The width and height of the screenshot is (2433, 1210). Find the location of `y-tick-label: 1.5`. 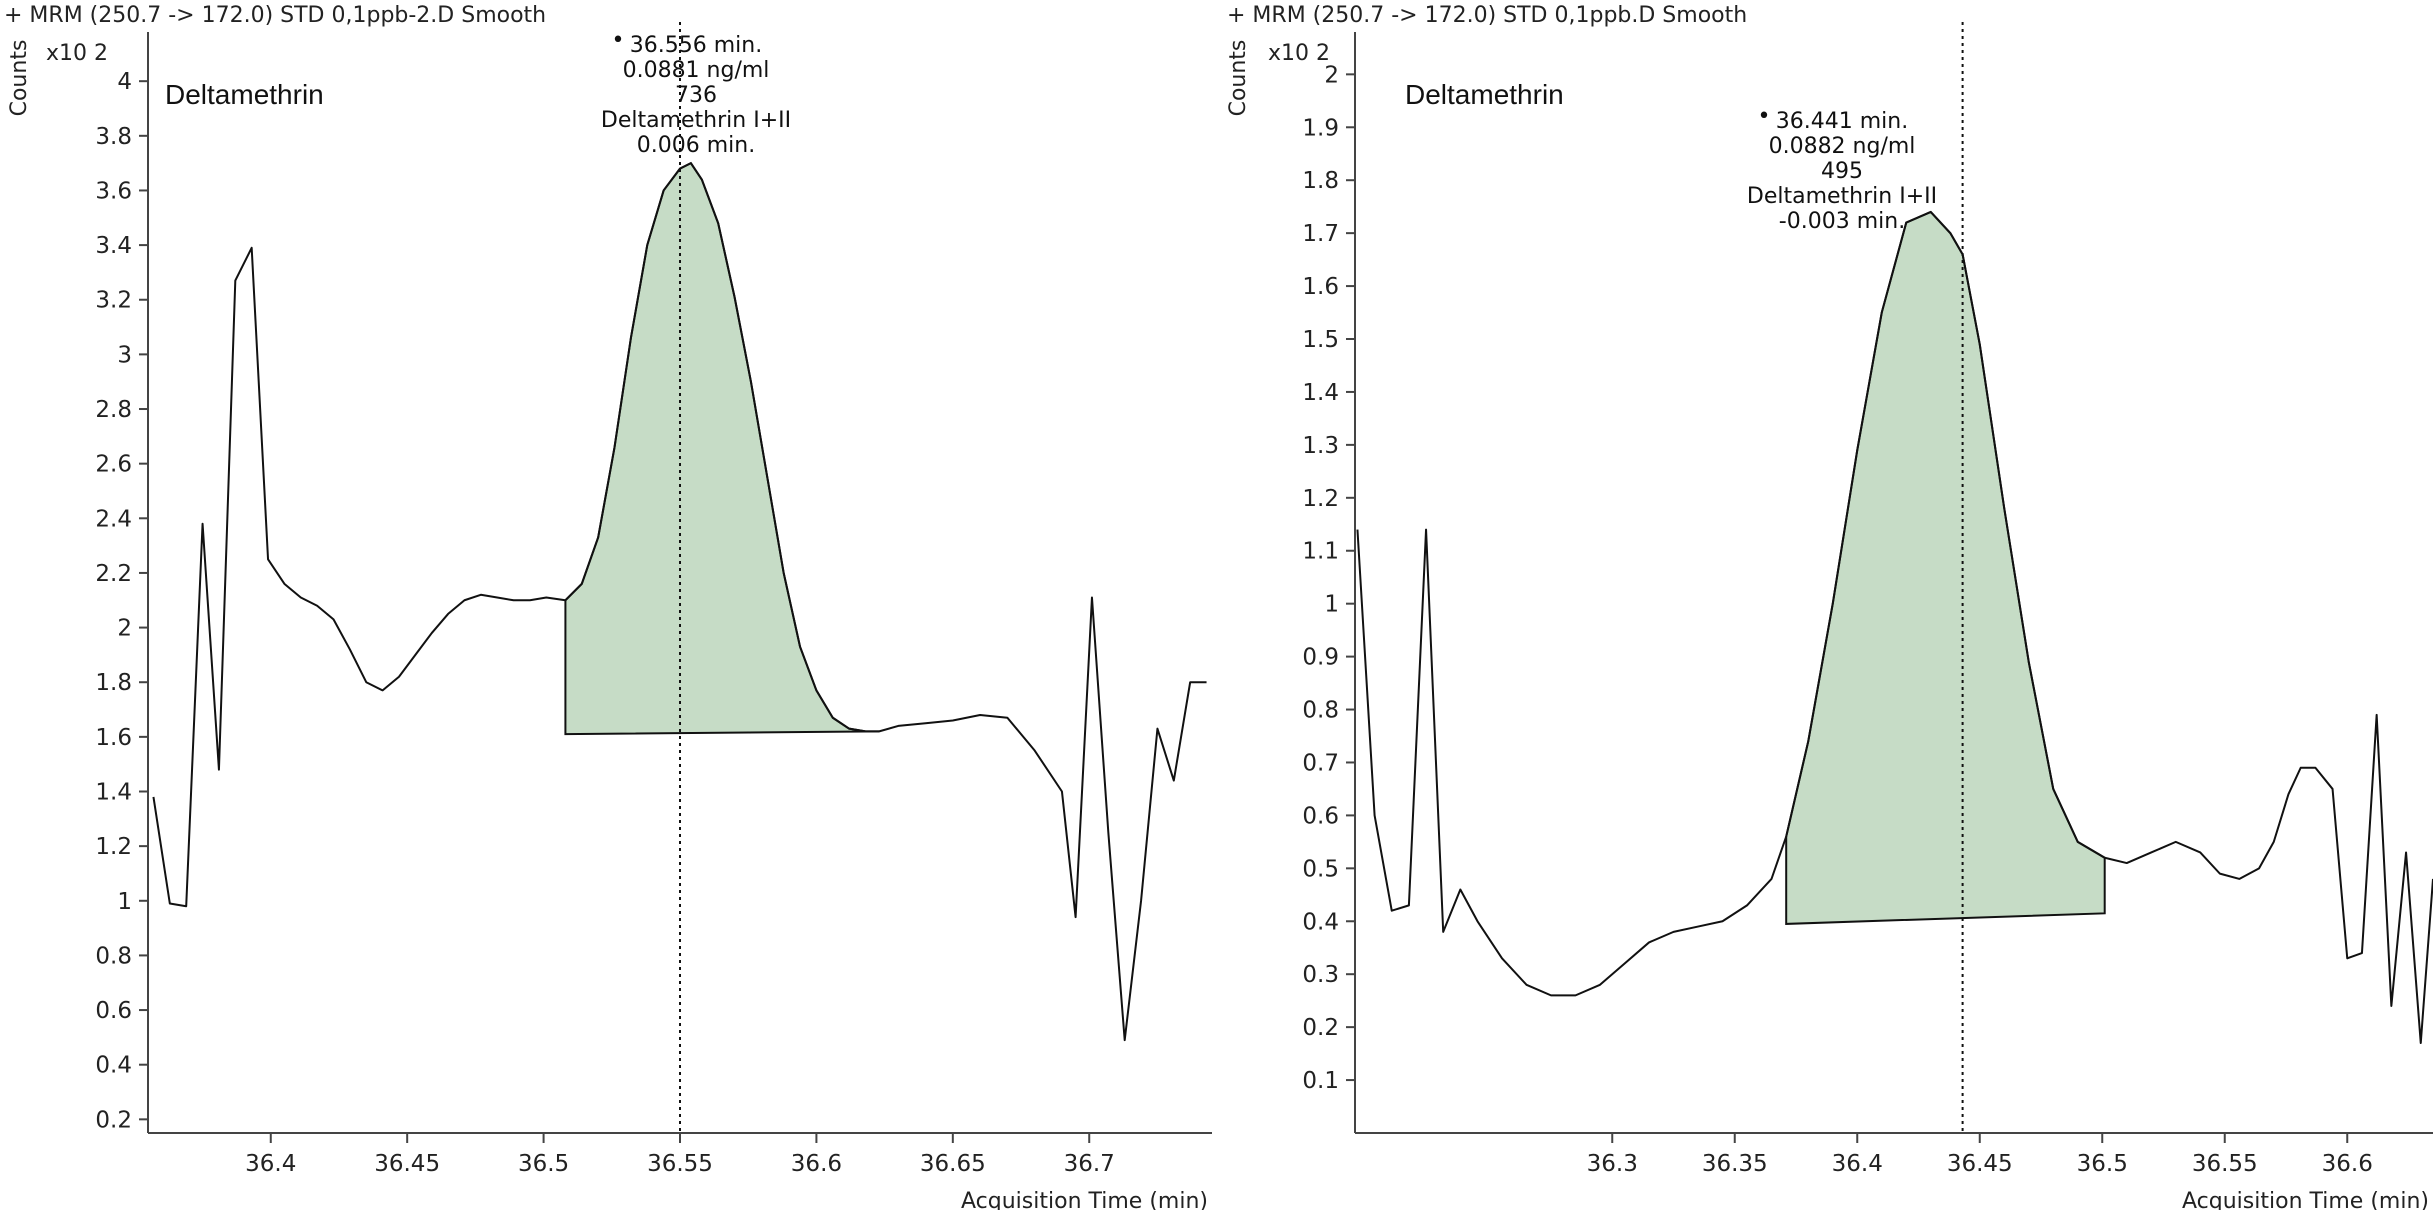

y-tick-label: 1.5 is located at coordinates (1320, 340).